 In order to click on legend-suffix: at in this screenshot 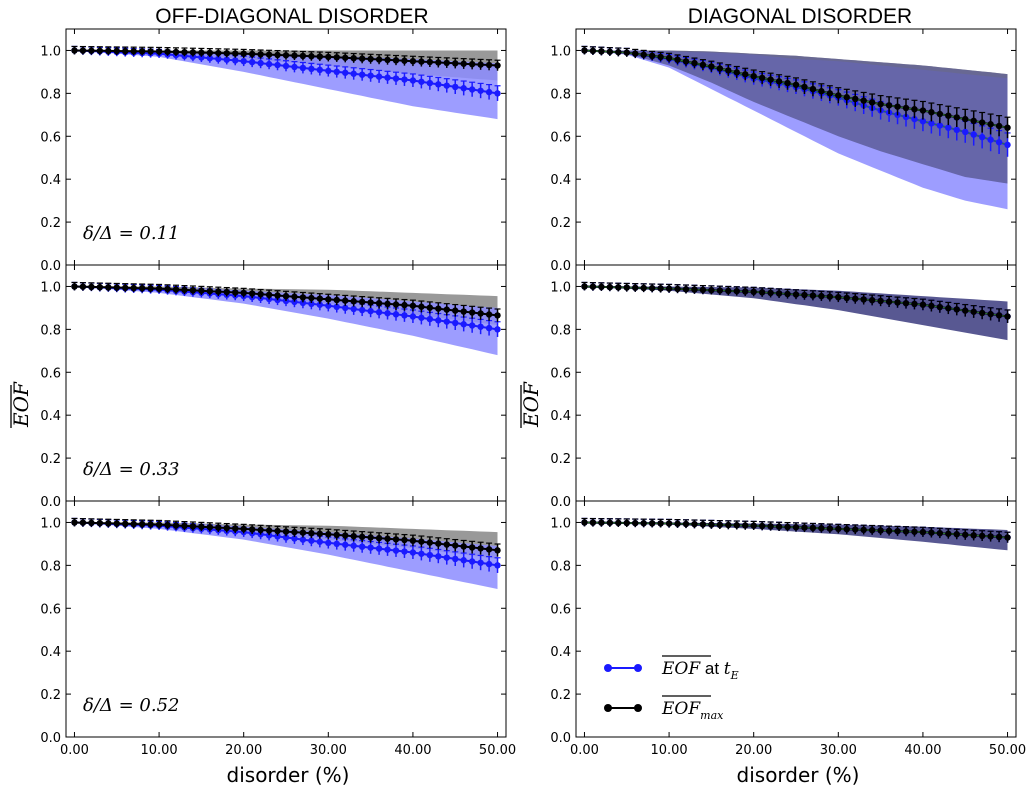, I will do `click(712, 668)`.